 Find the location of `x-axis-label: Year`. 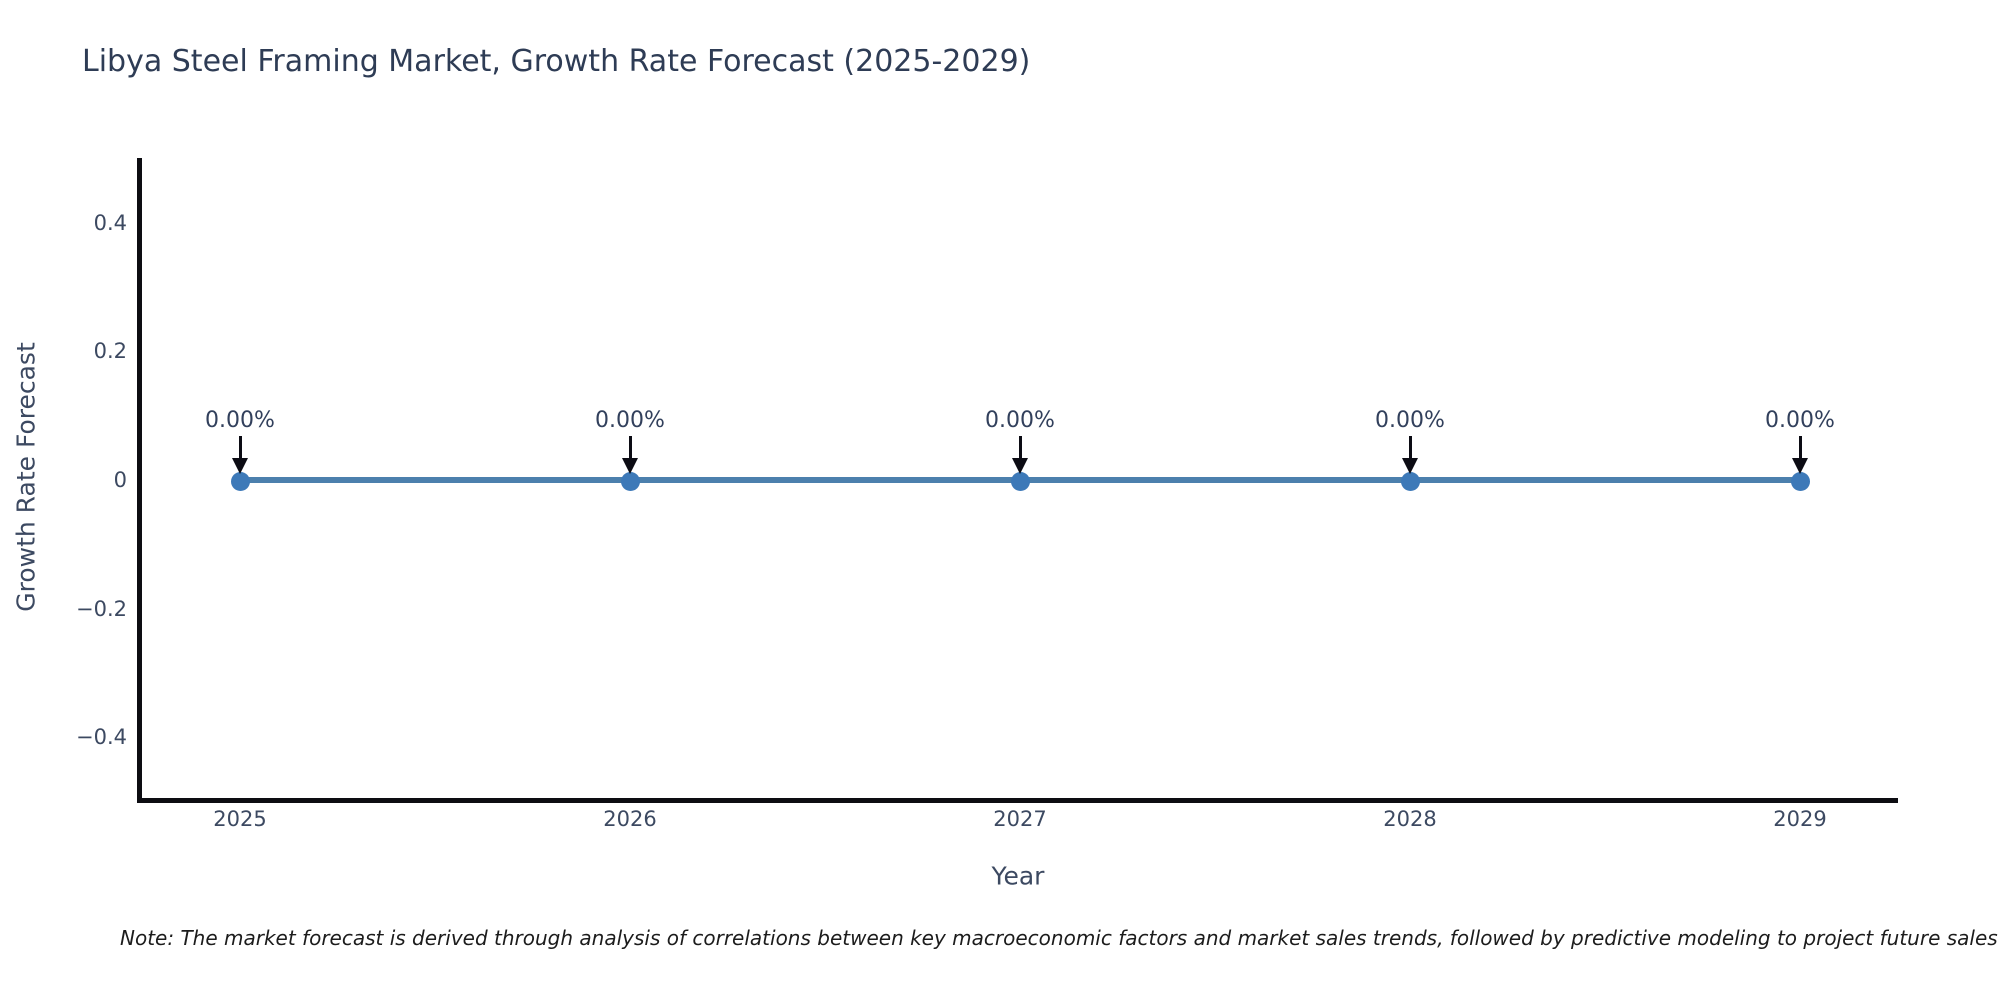

x-axis-label: Year is located at coordinates (1018, 876).